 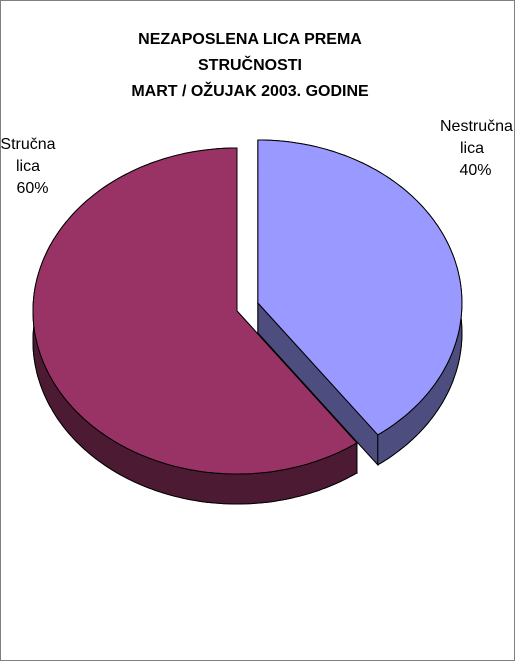 I want to click on chart-title: STRUČNOSTI, so click(x=250, y=64).